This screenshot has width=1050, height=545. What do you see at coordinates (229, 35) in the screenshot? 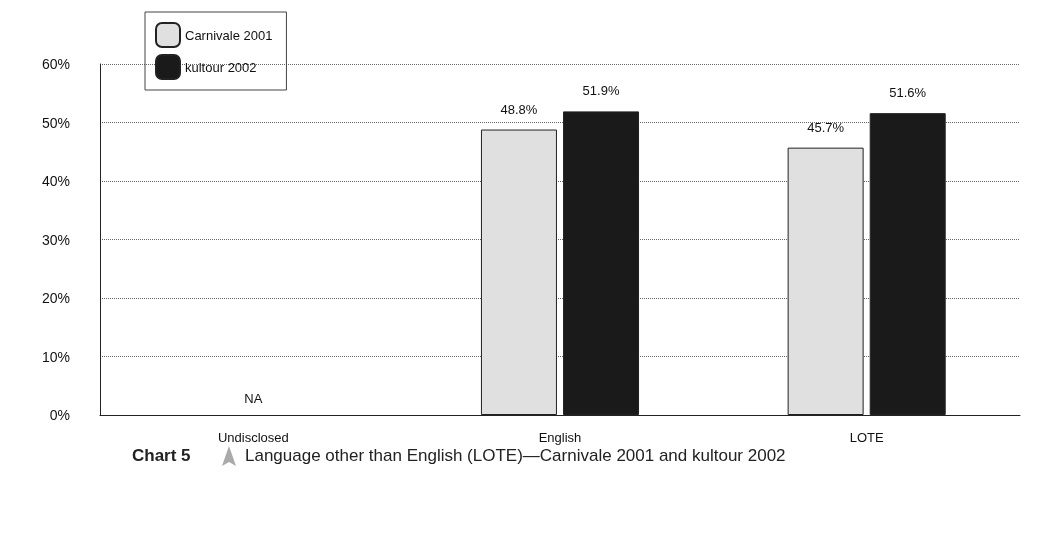
I see `legend-label: Carnivale 2001` at bounding box center [229, 35].